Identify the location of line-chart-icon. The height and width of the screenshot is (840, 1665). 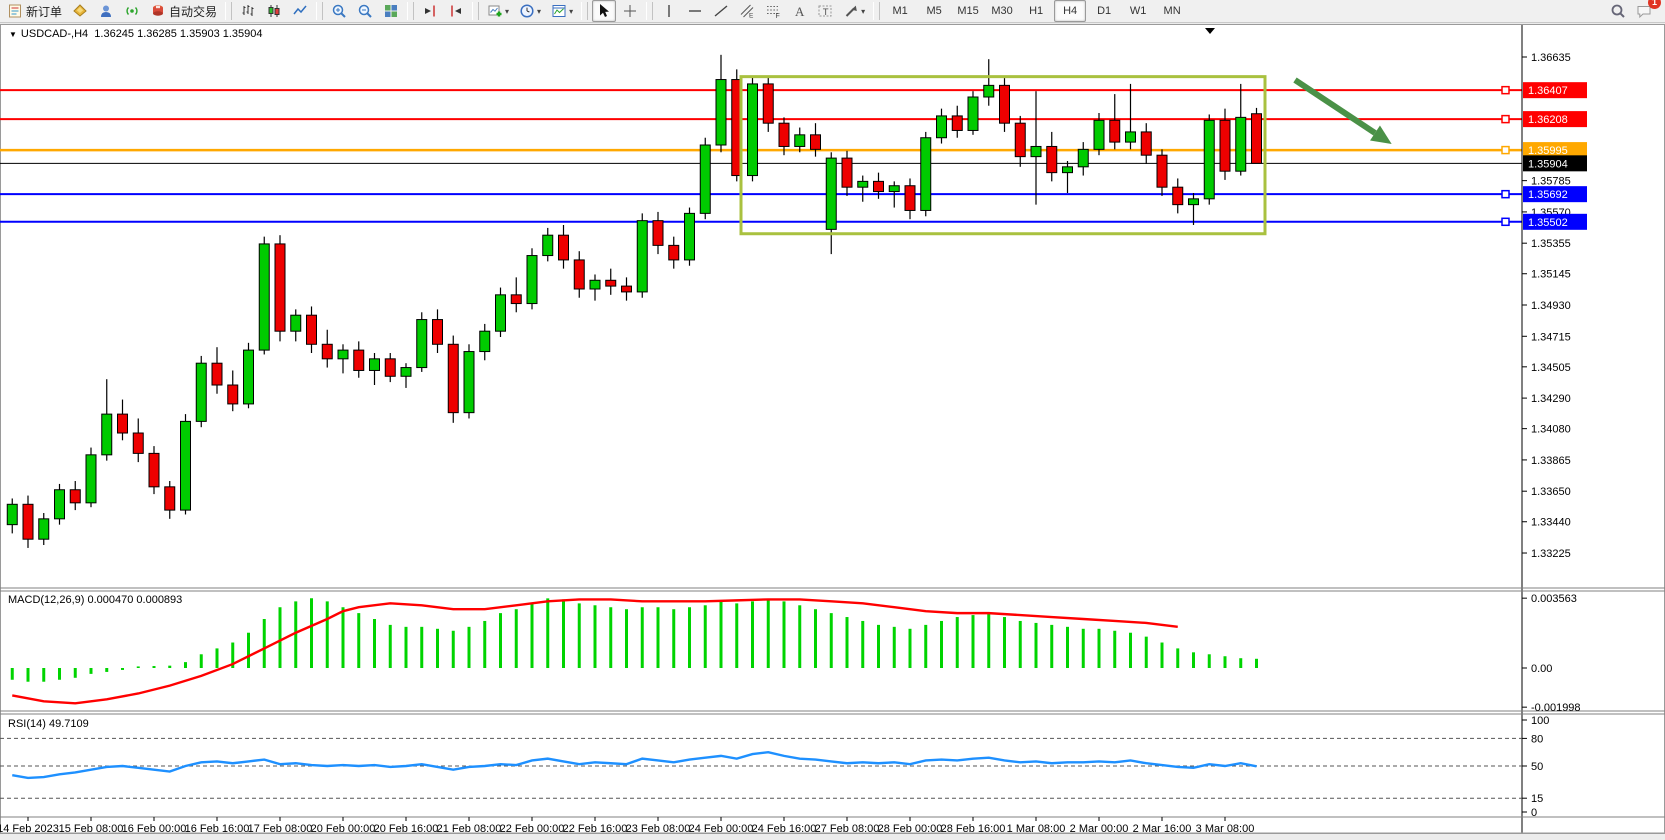
(300, 11).